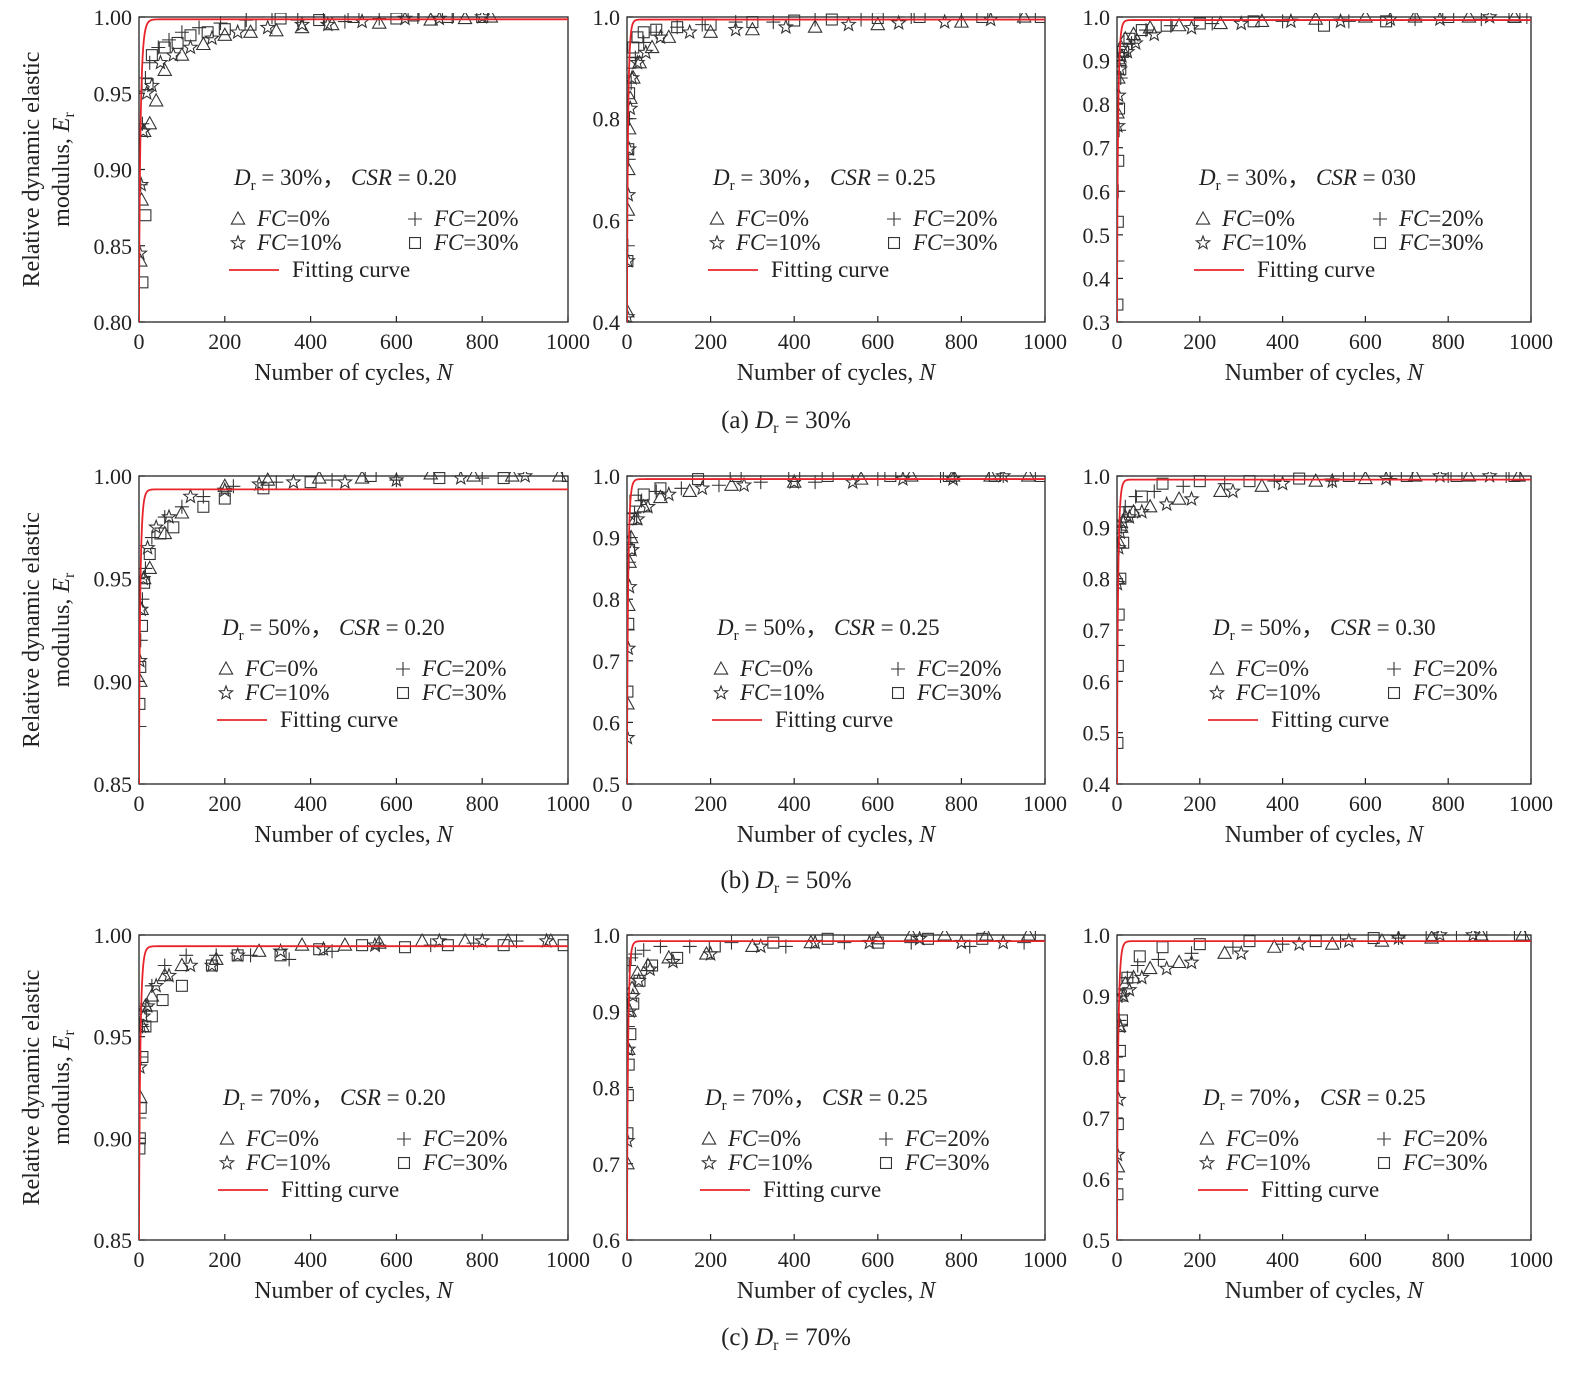 The width and height of the screenshot is (1594, 1391). Describe the element at coordinates (464, 668) in the screenshot. I see `legend-label: FC=20%` at that location.